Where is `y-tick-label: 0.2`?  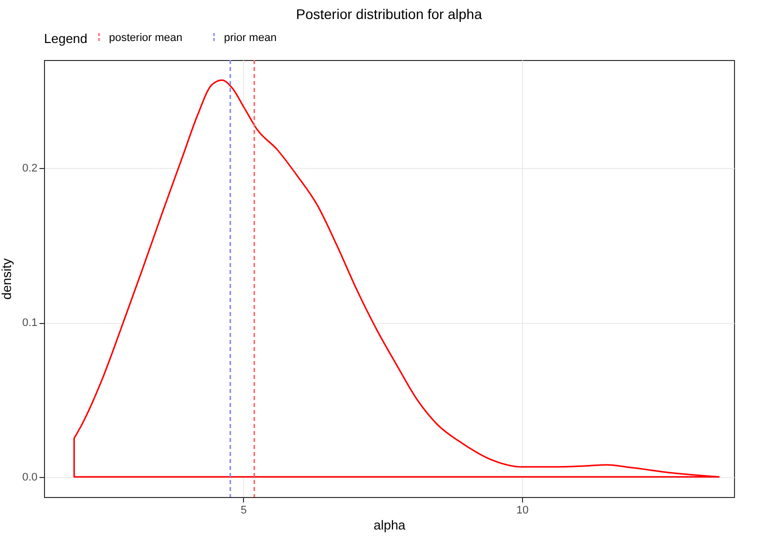 y-tick-label: 0.2 is located at coordinates (30, 168).